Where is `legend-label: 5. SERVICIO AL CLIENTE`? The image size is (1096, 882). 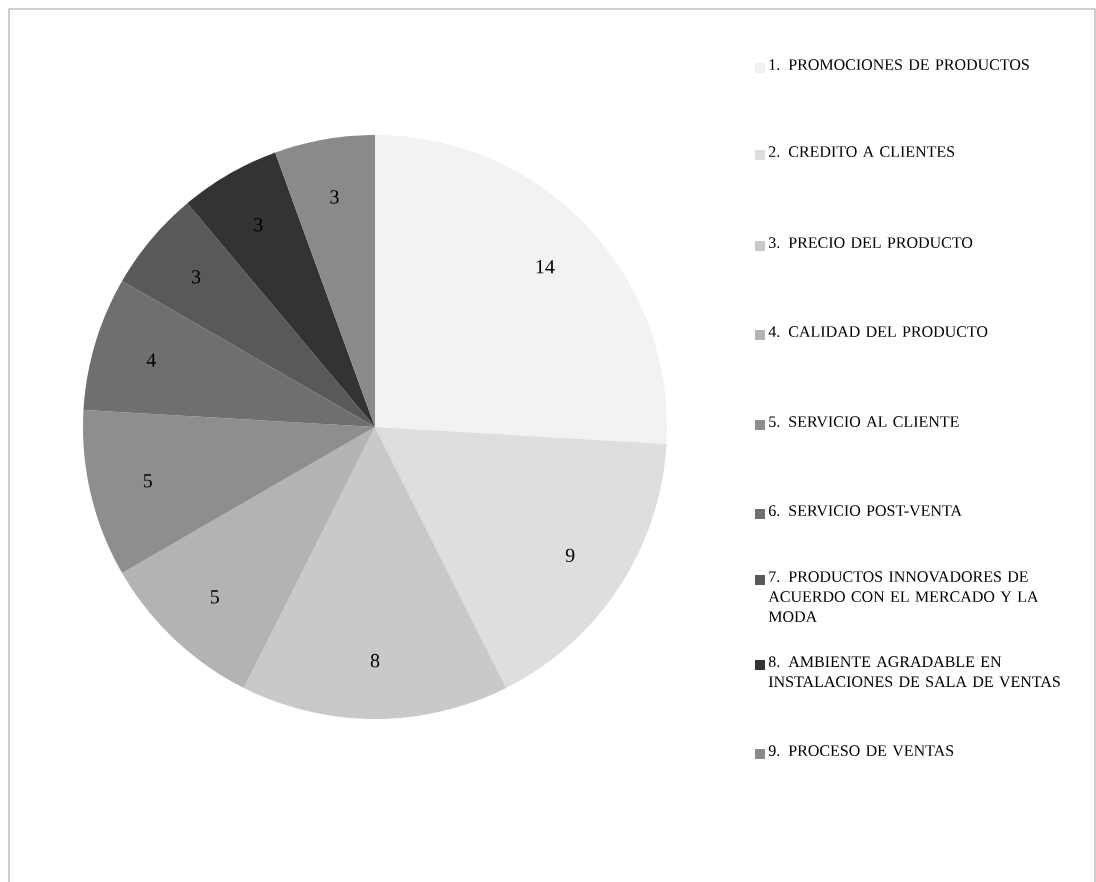
legend-label: 5. SERVICIO AL CLIENTE is located at coordinates (864, 422).